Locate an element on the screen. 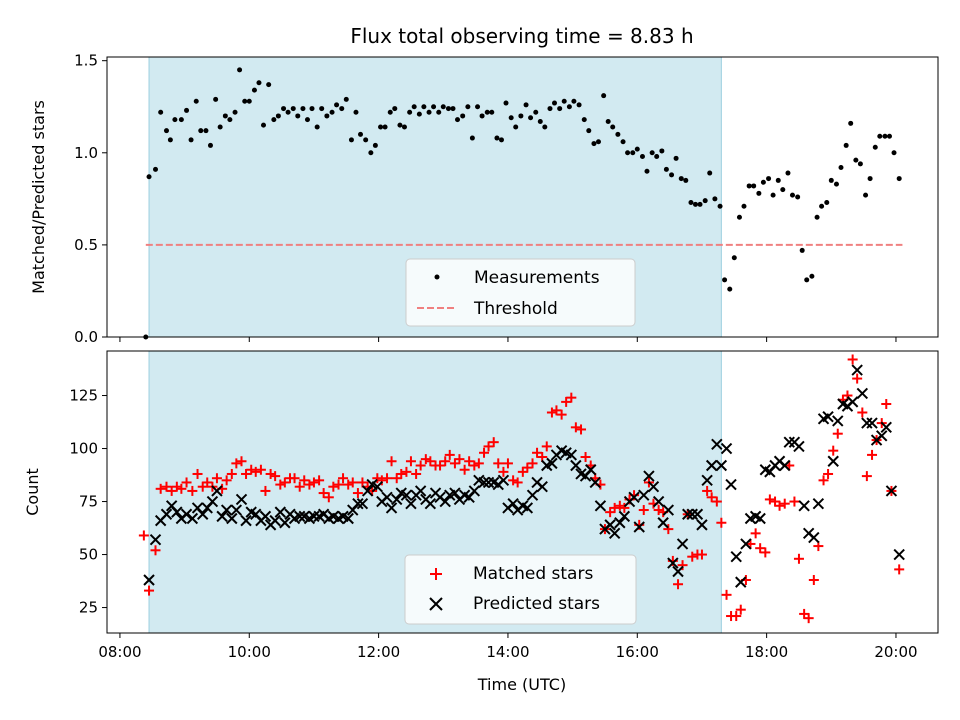 This screenshot has height=720, width=960. x-tick-label: 08:00 is located at coordinates (119, 652).